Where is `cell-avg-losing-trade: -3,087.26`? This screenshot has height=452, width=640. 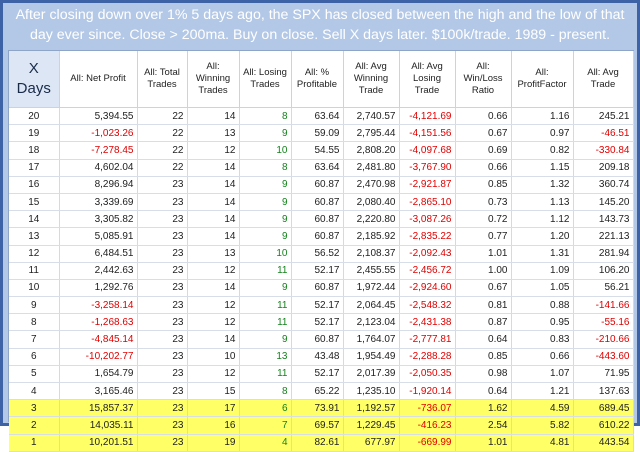 cell-avg-losing-trade: -3,087.26 is located at coordinates (427, 219).